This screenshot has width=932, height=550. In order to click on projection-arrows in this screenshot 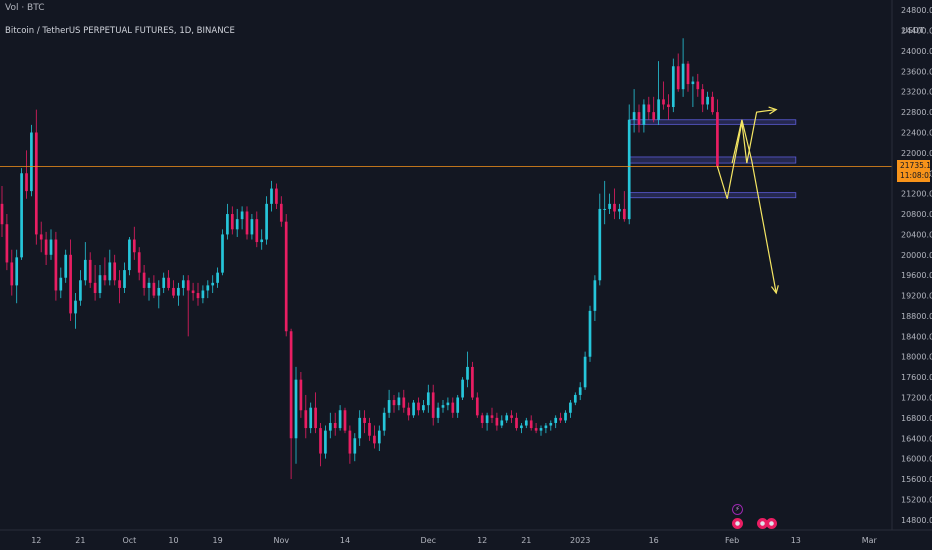, I will do `click(747, 200)`.